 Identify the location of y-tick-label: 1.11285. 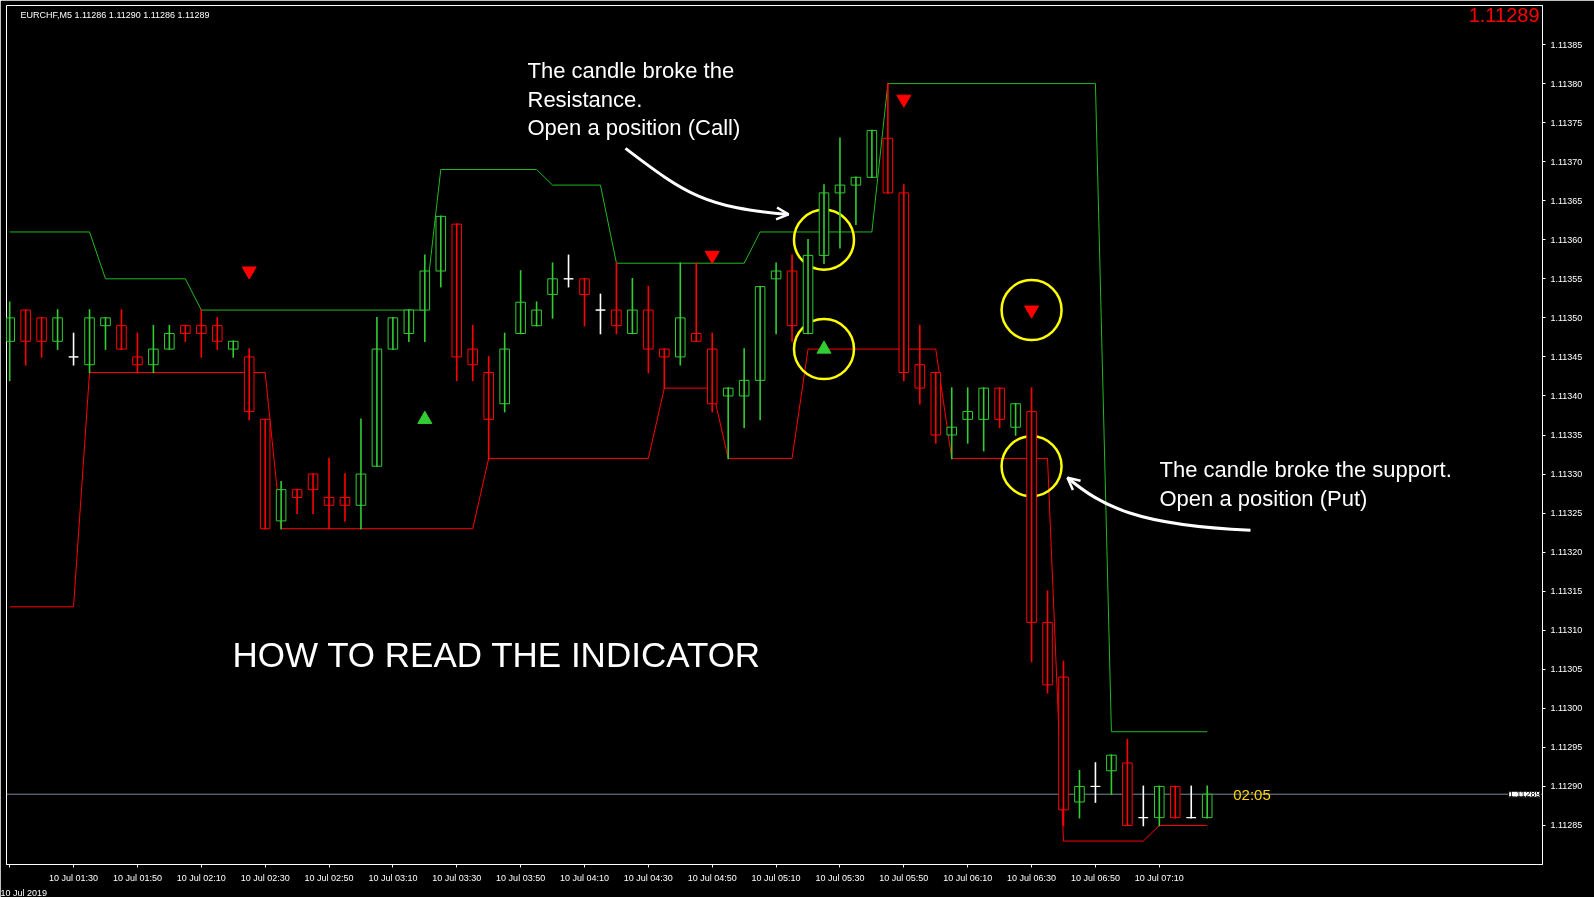
(1566, 825).